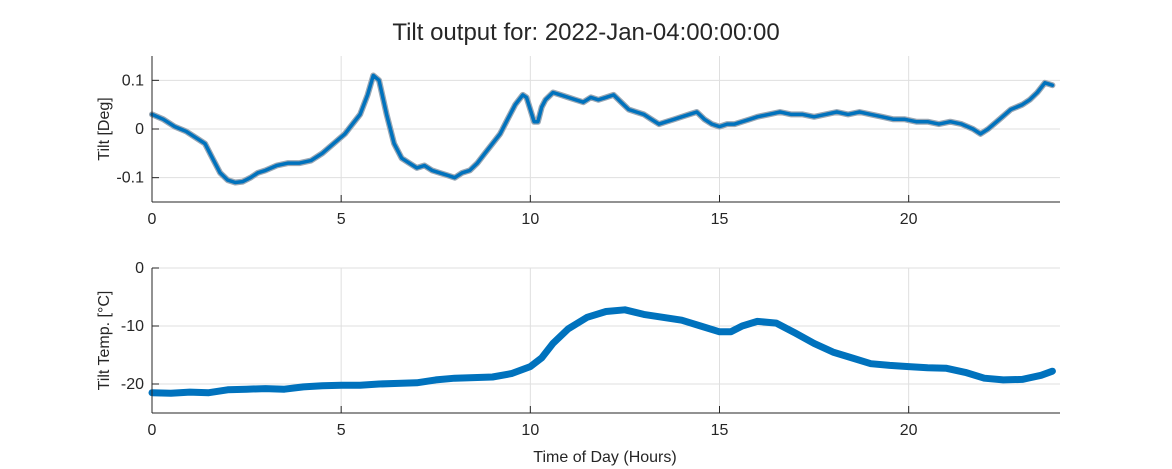  Describe the element at coordinates (152, 219) in the screenshot. I see `tilt-x-tick-label: 0` at that location.